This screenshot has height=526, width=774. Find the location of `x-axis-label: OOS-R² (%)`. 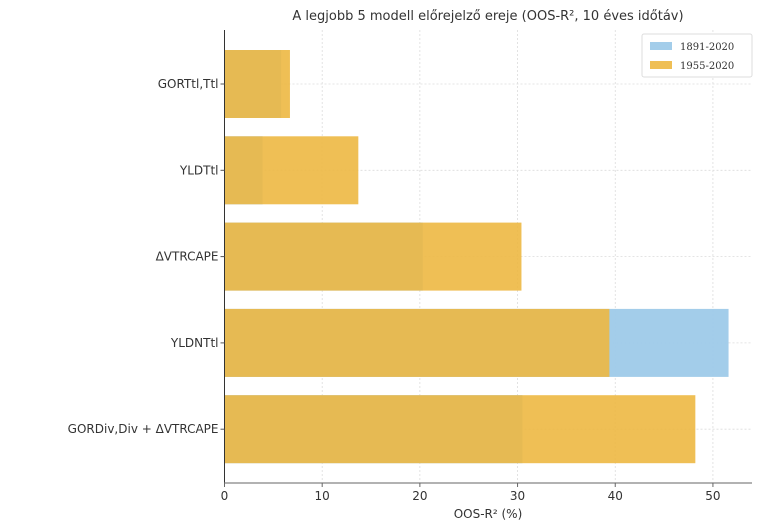

x-axis-label: OOS-R² (%) is located at coordinates (488, 514).